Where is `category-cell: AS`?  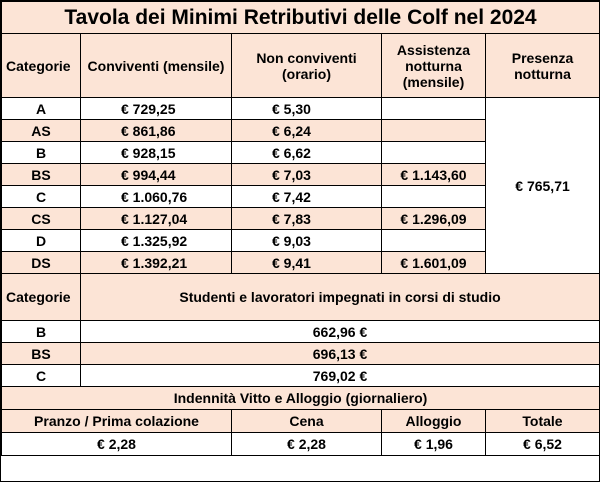 category-cell: AS is located at coordinates (41, 130).